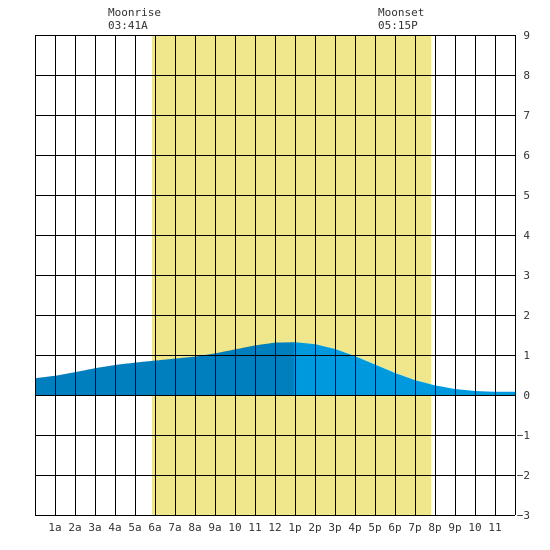 The image size is (550, 550). What do you see at coordinates (294, 527) in the screenshot?
I see `x-tick-label: 1p` at bounding box center [294, 527].